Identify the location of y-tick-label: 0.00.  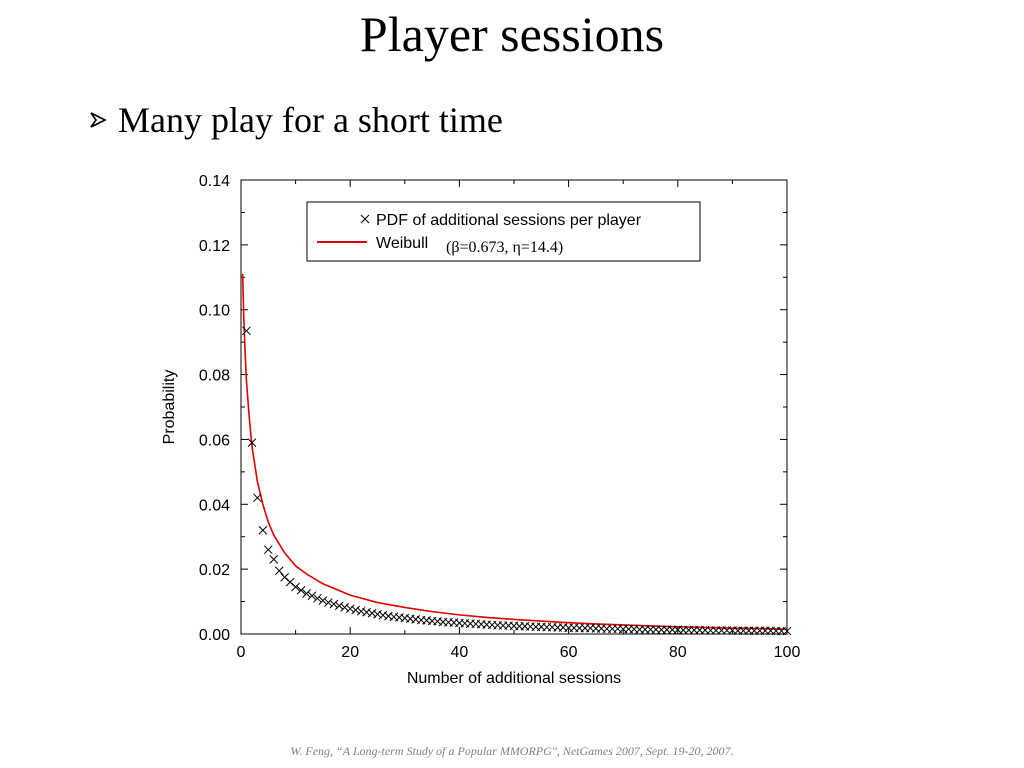
(214, 635).